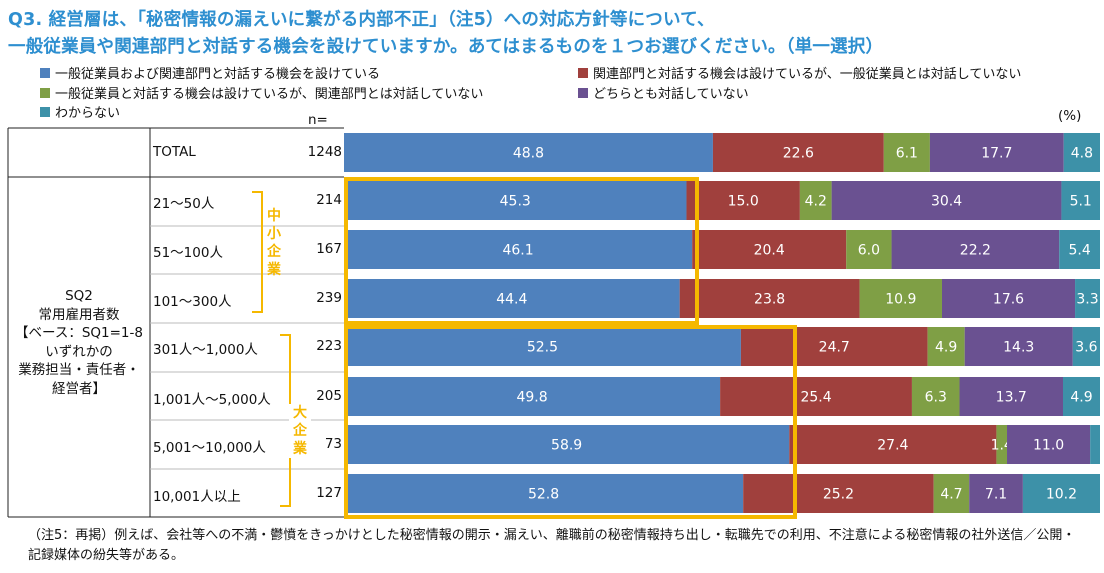 The width and height of the screenshot is (1104, 573). I want to click on sme-highlight-box, so click(521, 251).